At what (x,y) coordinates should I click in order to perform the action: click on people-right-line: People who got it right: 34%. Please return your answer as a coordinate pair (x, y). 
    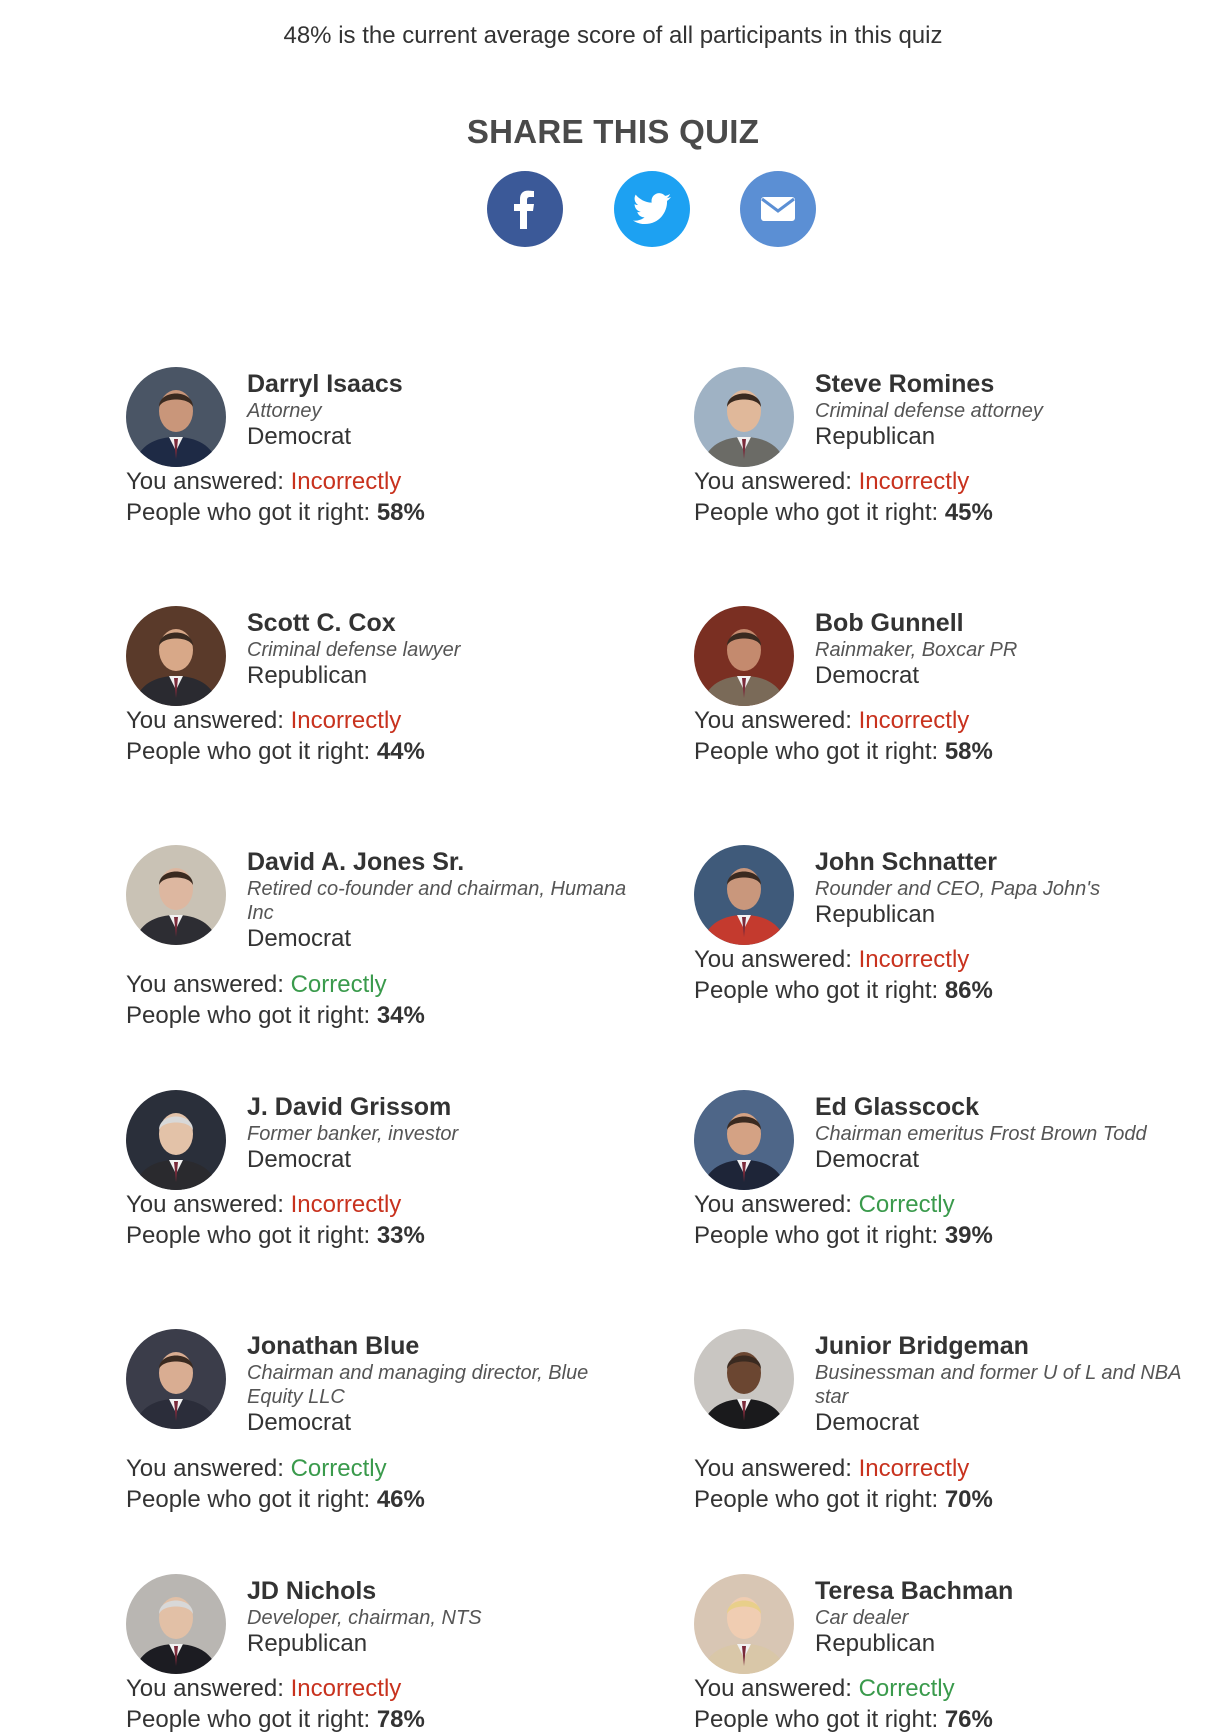
    Looking at the image, I should click on (275, 1016).